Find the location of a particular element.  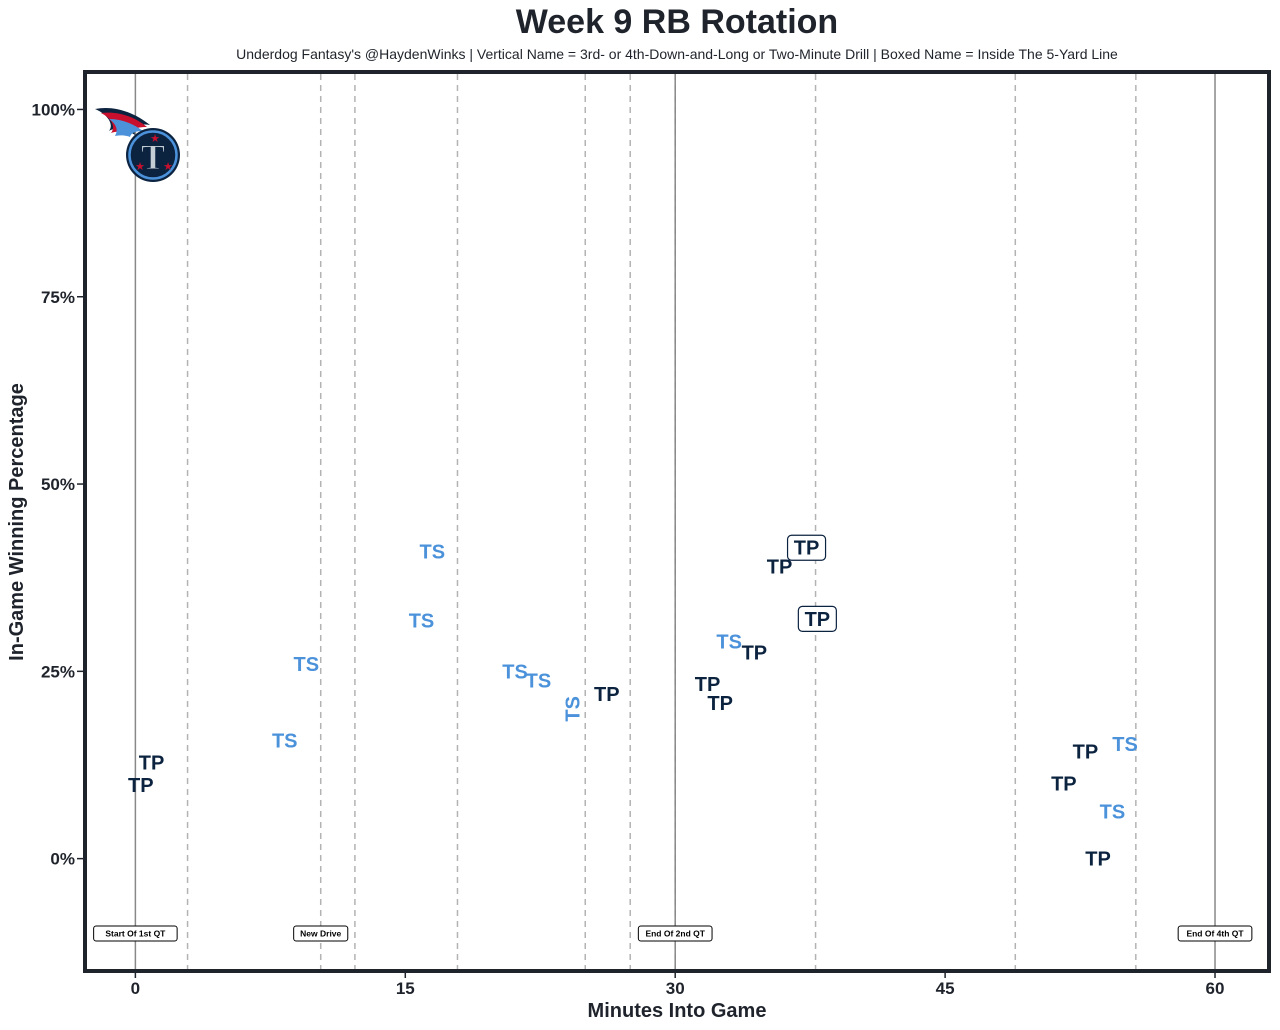

annotation-label: End Of 4th QT is located at coordinates (1215, 934).